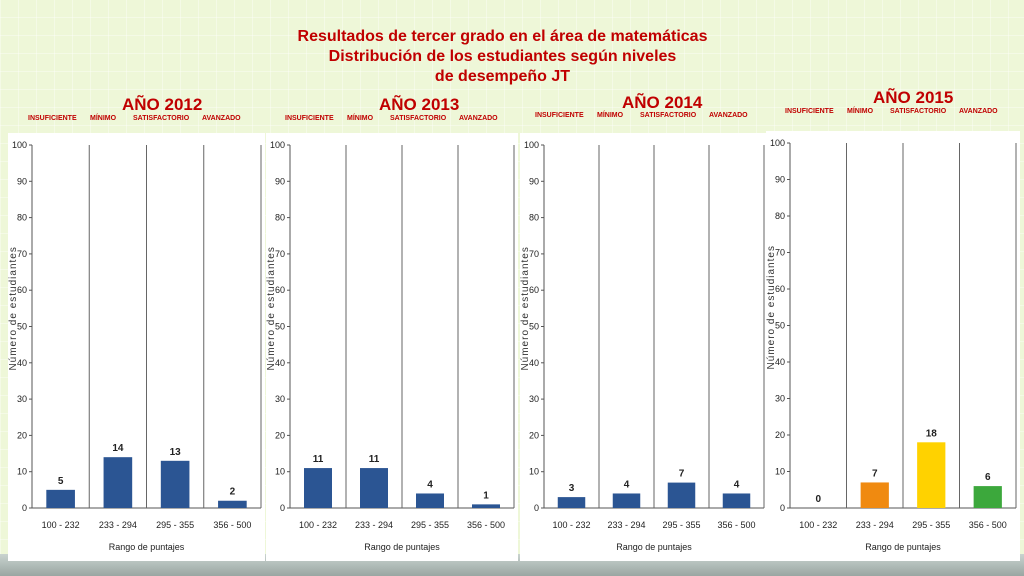 The height and width of the screenshot is (576, 1024). I want to click on data-label: 6, so click(988, 477).